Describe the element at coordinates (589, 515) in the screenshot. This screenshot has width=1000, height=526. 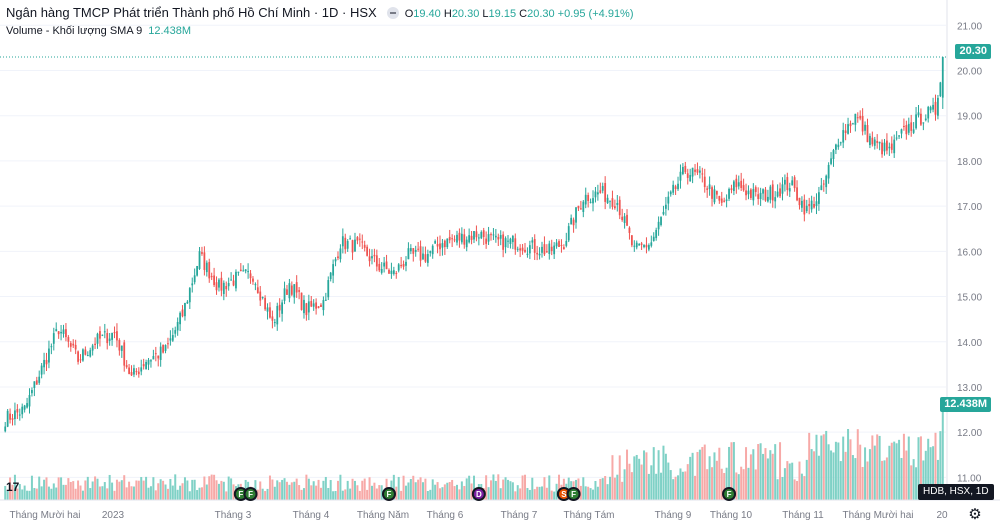
I see `time-tick-label: Tháng Tám` at that location.